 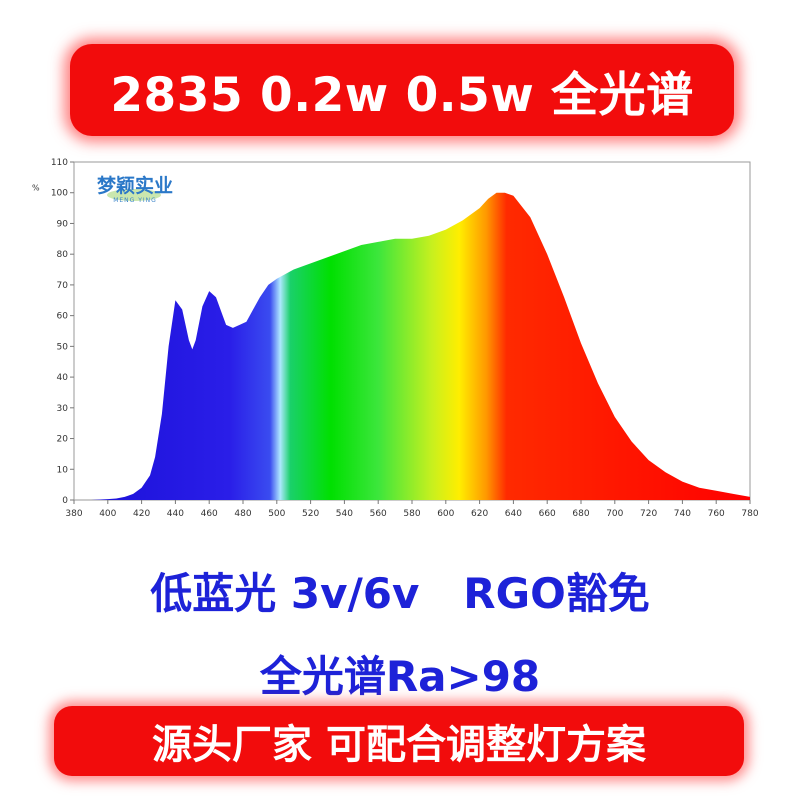 I want to click on y-axis-label: %, so click(x=36, y=188).